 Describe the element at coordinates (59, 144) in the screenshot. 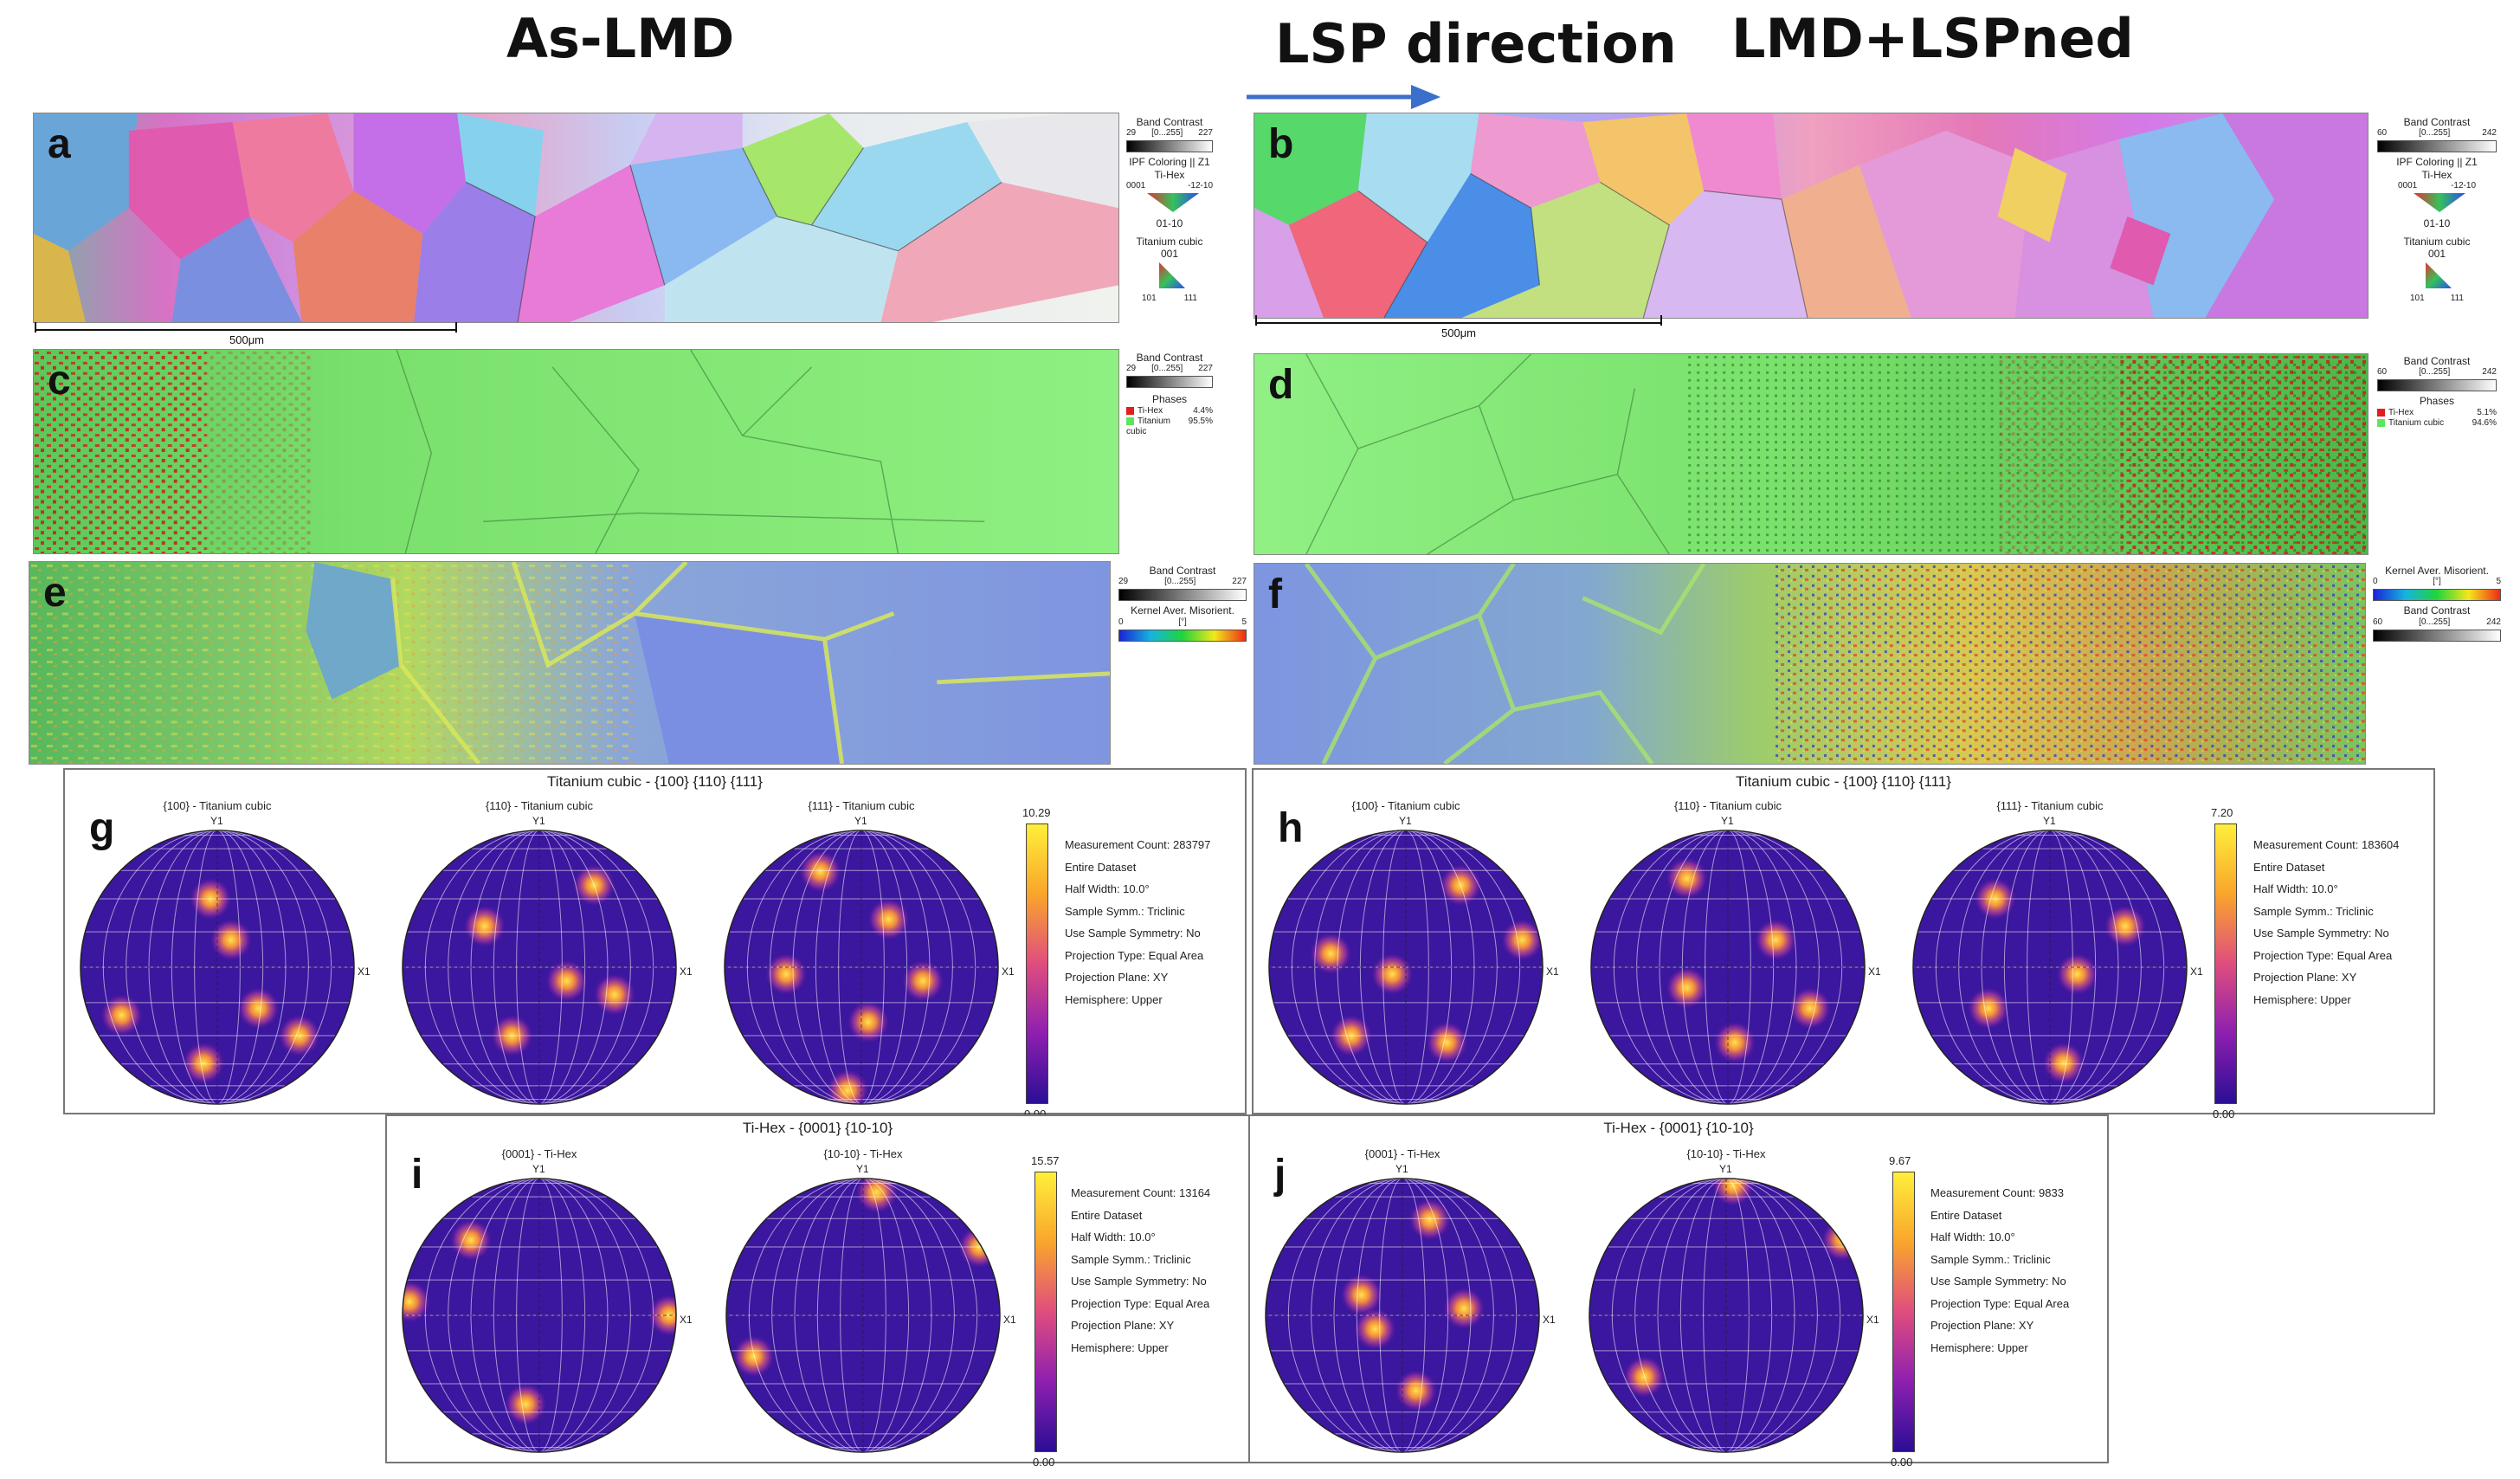

I see `panel-letter: a` at that location.